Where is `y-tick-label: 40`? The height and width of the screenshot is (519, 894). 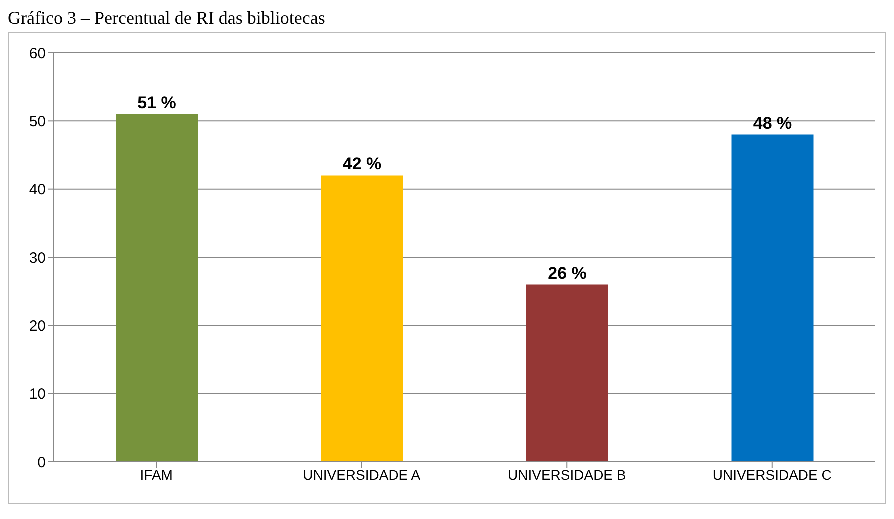 y-tick-label: 40 is located at coordinates (37, 190).